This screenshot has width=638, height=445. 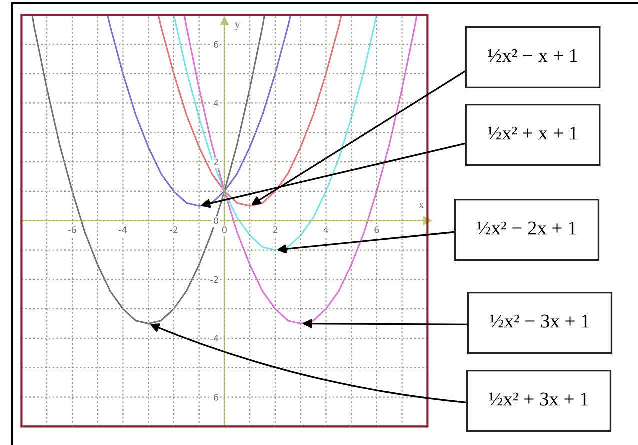 What do you see at coordinates (533, 133) in the screenshot?
I see `annotation: ½x² + x + 1` at bounding box center [533, 133].